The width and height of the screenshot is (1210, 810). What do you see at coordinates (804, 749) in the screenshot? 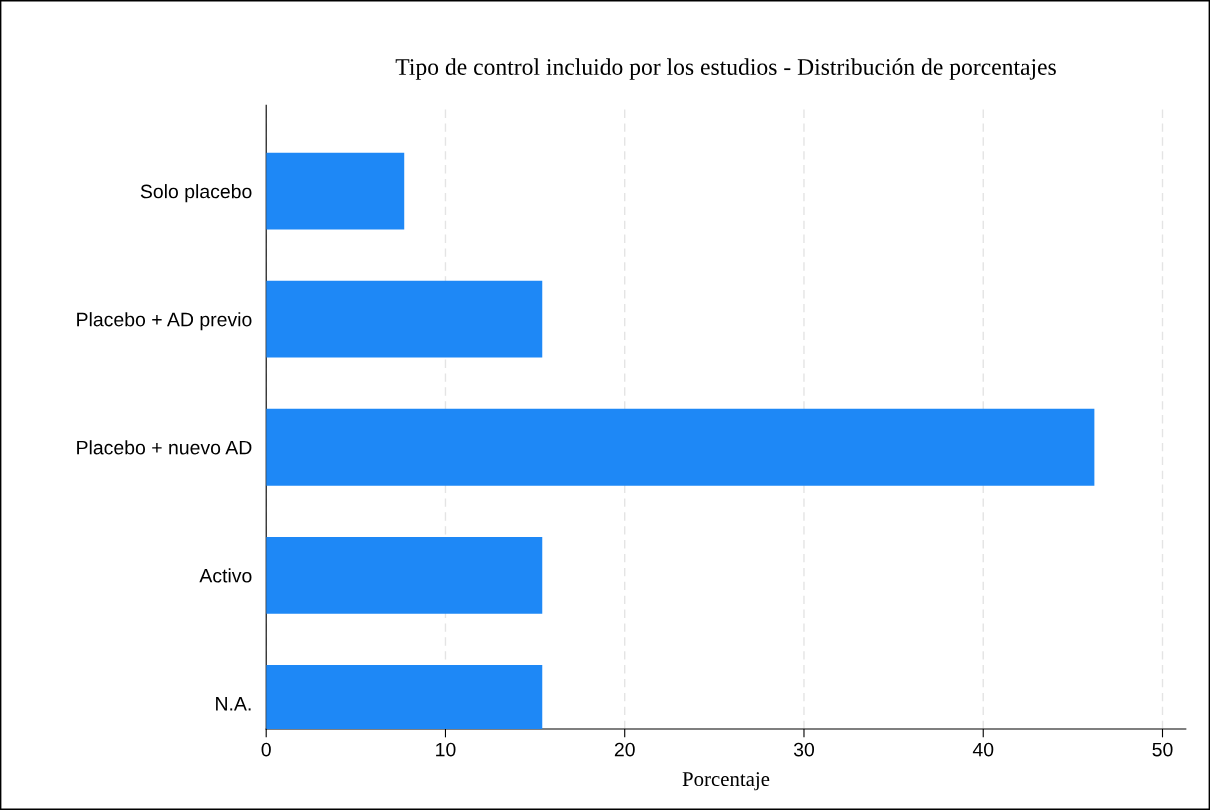
I see `x-tick-label: 30` at bounding box center [804, 749].